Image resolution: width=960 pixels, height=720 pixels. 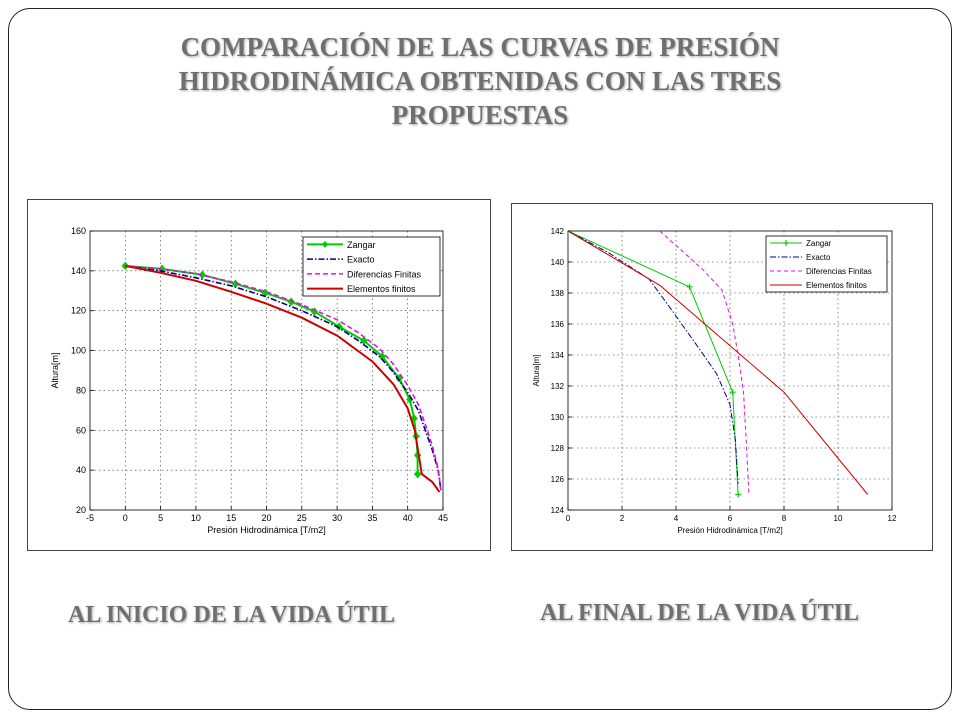 What do you see at coordinates (699, 613) in the screenshot?
I see `caption-final-life: AL FINAL DE LA VIDA ÚTIL` at bounding box center [699, 613].